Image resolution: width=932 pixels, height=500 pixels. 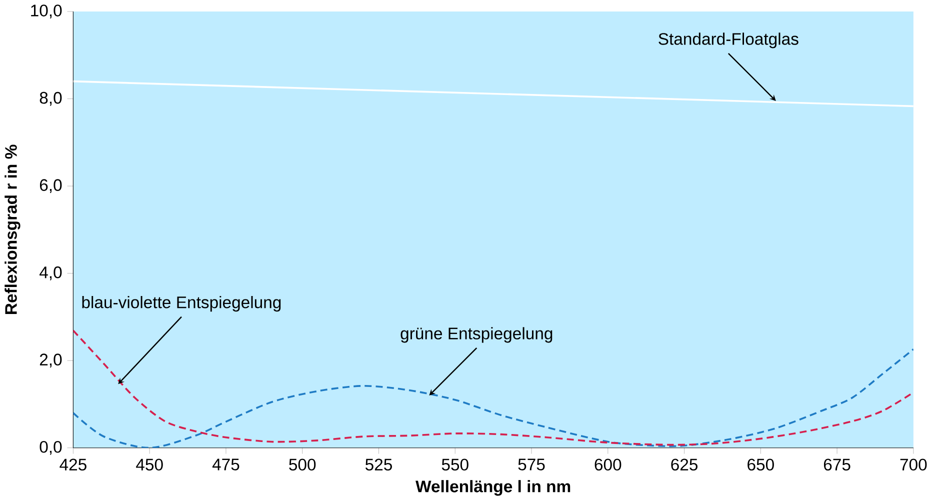 I want to click on x-tick-label: 650, so click(x=761, y=464).